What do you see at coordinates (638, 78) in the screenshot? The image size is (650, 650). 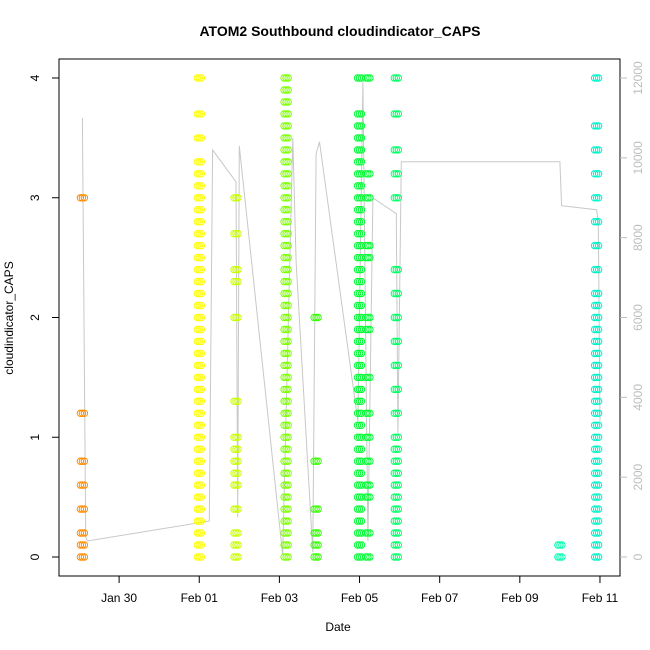 I see `y2-tick-label: 12000` at bounding box center [638, 78].